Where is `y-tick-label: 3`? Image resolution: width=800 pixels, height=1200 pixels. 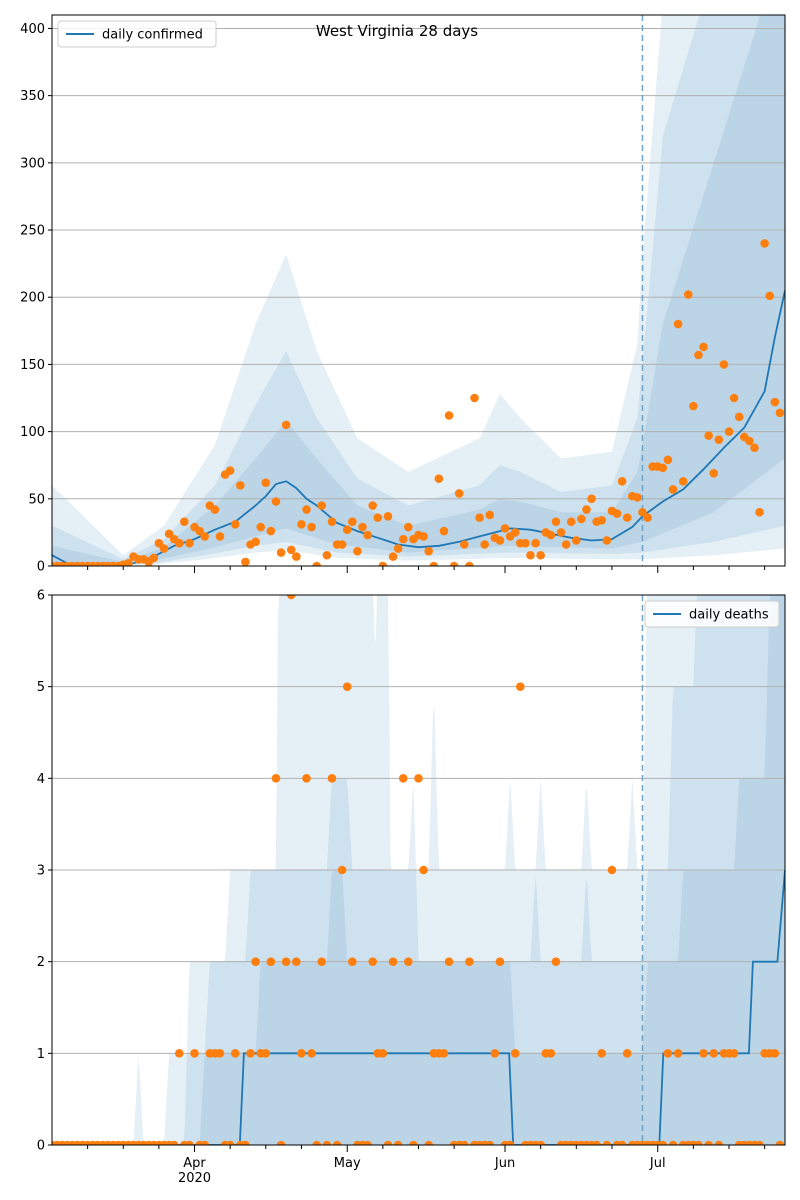
y-tick-label: 3 is located at coordinates (41, 871).